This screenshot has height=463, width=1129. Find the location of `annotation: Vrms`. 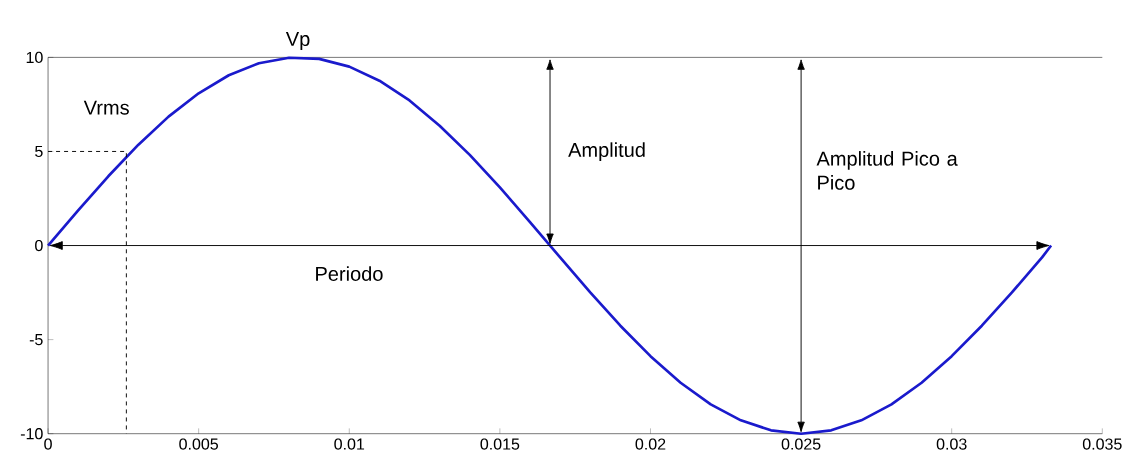

annotation: Vrms is located at coordinates (106, 107).